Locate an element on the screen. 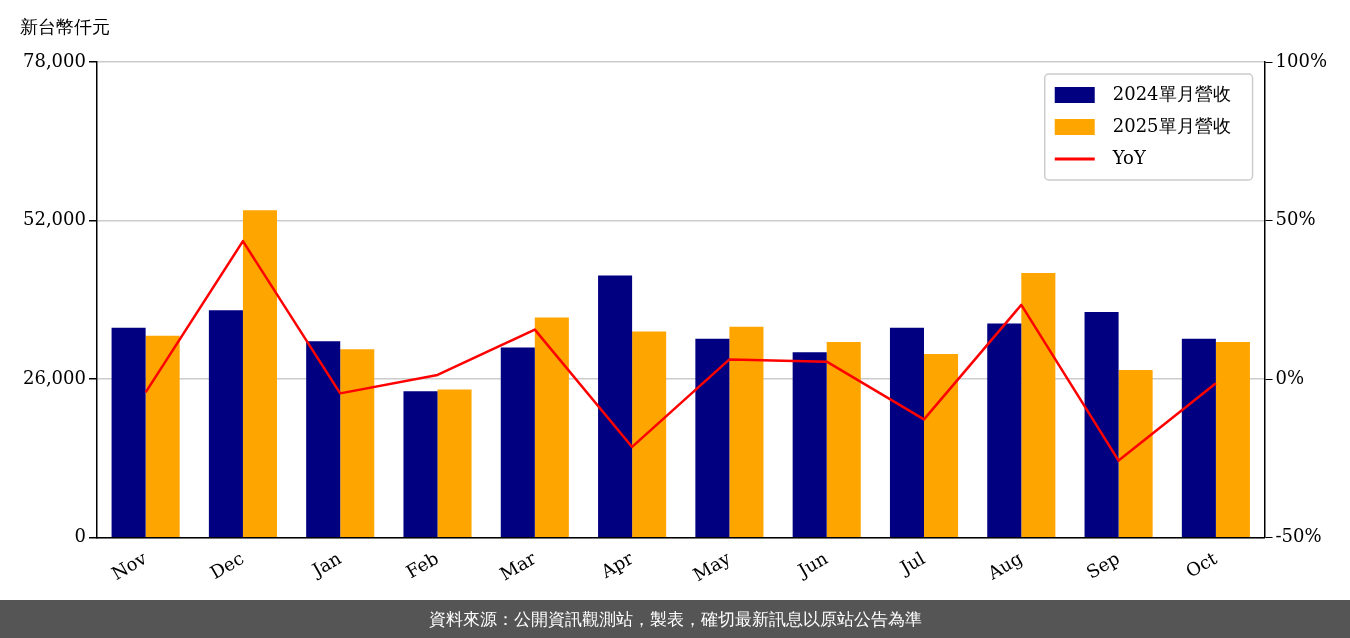 This screenshot has height=638, width=1350. x-tick-label: Jul is located at coordinates (911, 563).